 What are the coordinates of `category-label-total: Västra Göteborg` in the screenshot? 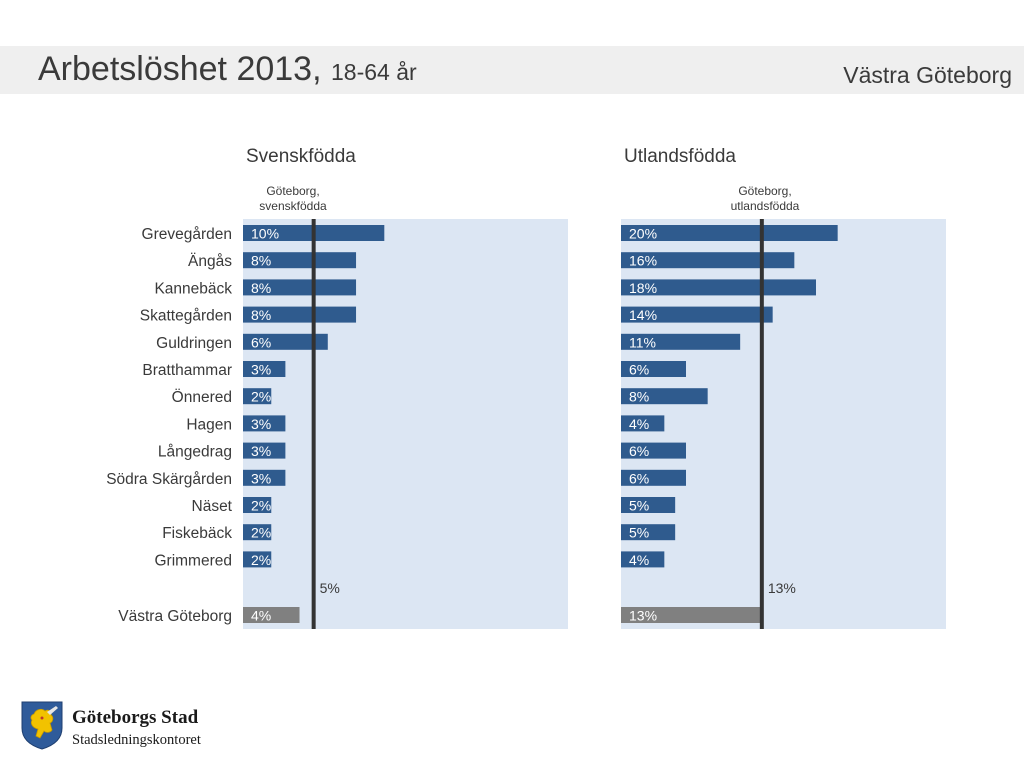 It's located at (175, 616).